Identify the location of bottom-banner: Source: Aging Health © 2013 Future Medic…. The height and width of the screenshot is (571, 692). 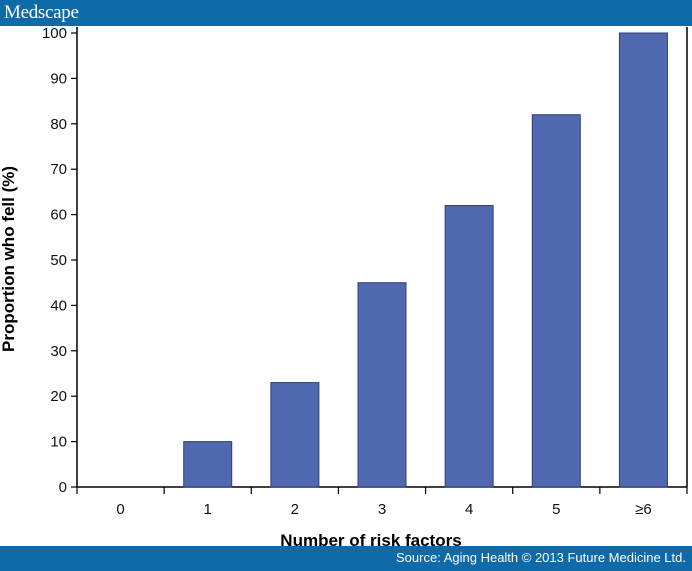
(346, 558).